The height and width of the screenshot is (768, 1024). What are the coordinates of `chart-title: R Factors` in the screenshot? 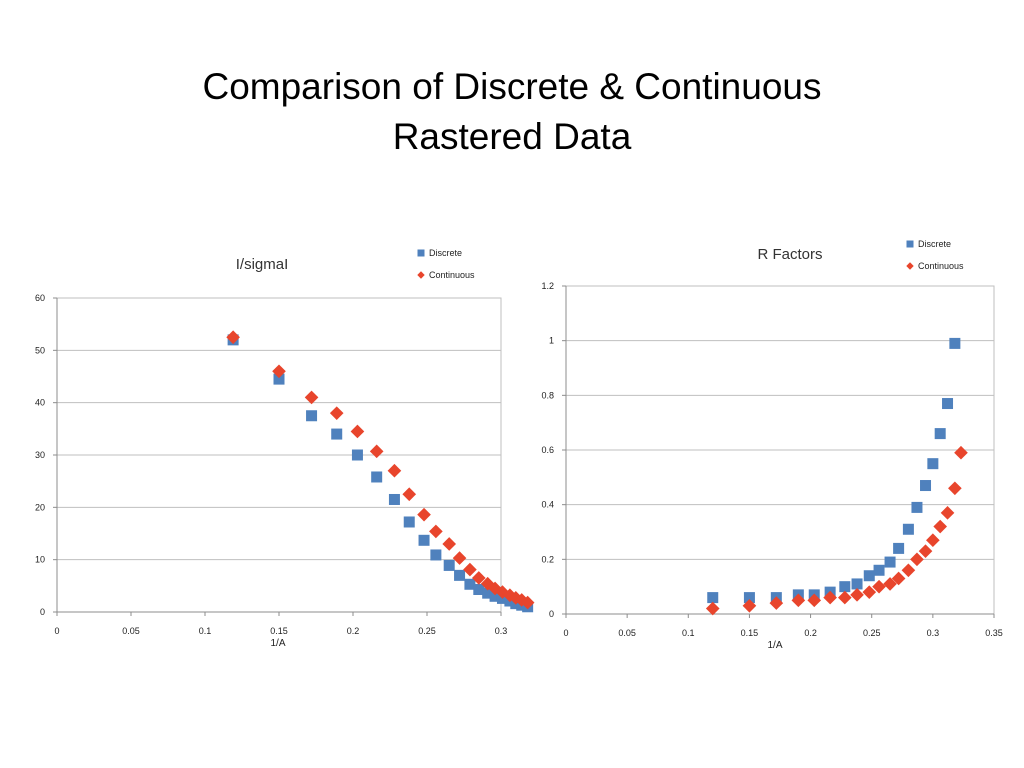 It's located at (789, 254).